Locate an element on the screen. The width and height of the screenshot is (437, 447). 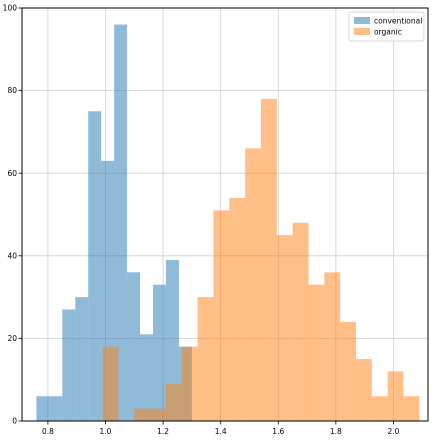
y-tick-label-2: 40 is located at coordinates (12, 255).